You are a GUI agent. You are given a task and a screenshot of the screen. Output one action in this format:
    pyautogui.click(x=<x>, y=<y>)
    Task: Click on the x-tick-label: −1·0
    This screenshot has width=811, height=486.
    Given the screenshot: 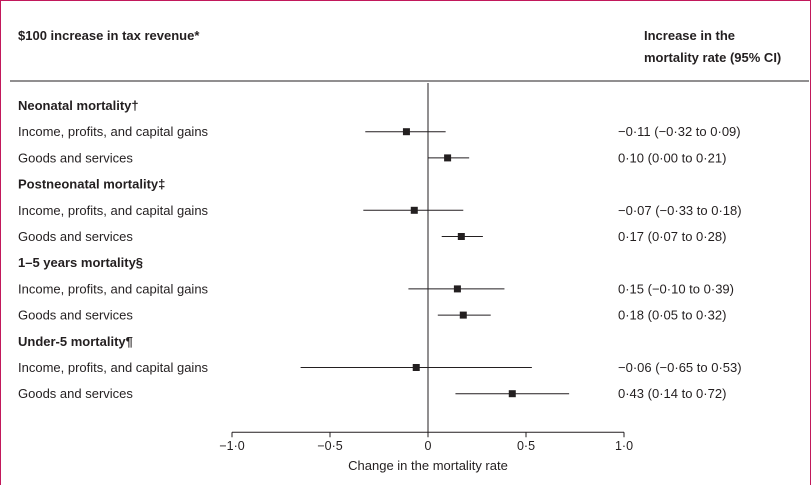 What is the action you would take?
    pyautogui.click(x=231, y=446)
    